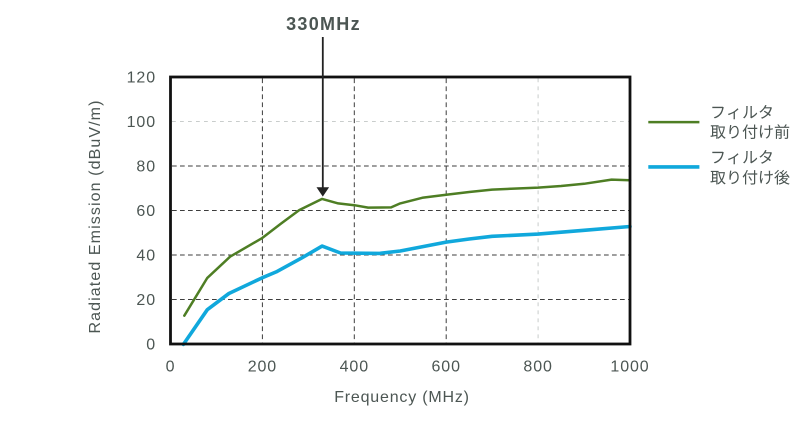  I want to click on svg-text: 1000, so click(629, 367).